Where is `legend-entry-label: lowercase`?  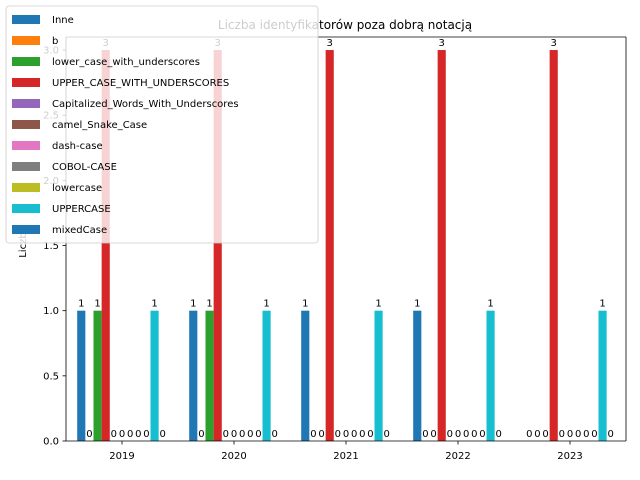 legend-entry-label: lowercase is located at coordinates (77, 188).